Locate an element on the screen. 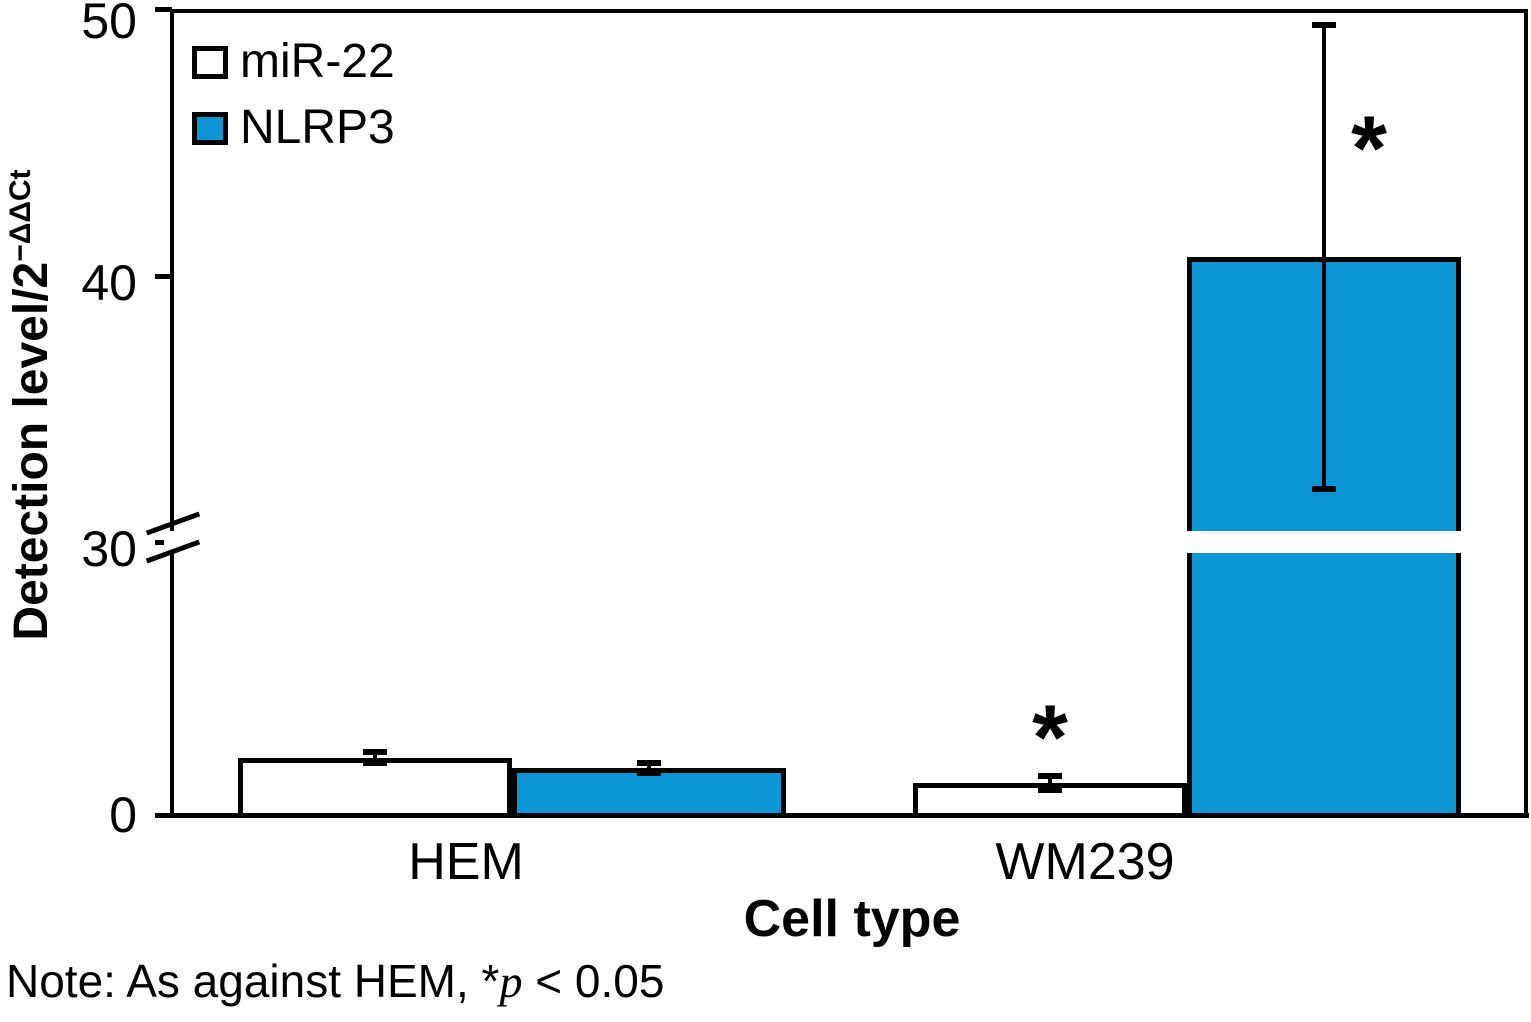 This screenshot has height=1022, width=1531. note-prefix: Note: As against HEM, * is located at coordinates (253, 981).